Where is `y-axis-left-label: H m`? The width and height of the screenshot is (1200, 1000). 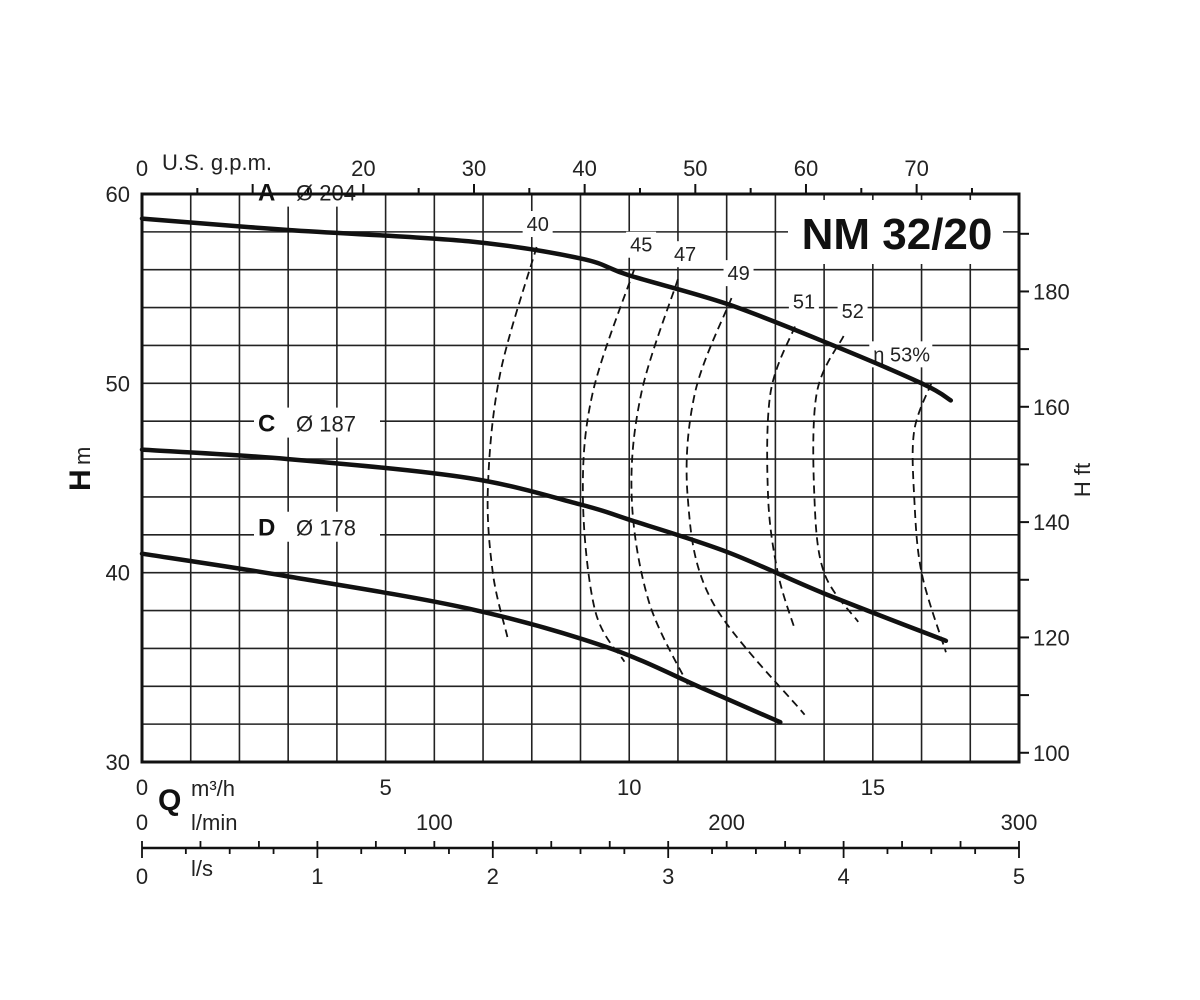
y-axis-left-label: H m is located at coordinates (80, 469).